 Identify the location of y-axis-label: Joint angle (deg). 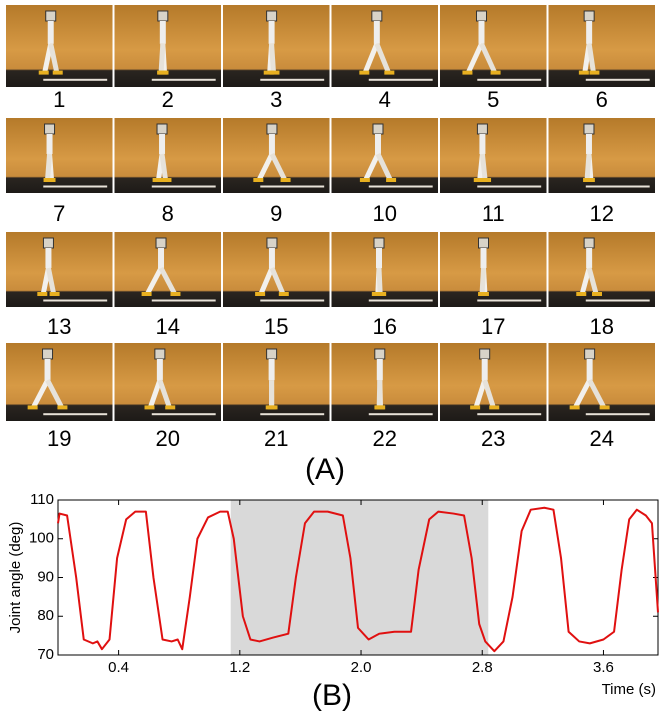
(15, 578).